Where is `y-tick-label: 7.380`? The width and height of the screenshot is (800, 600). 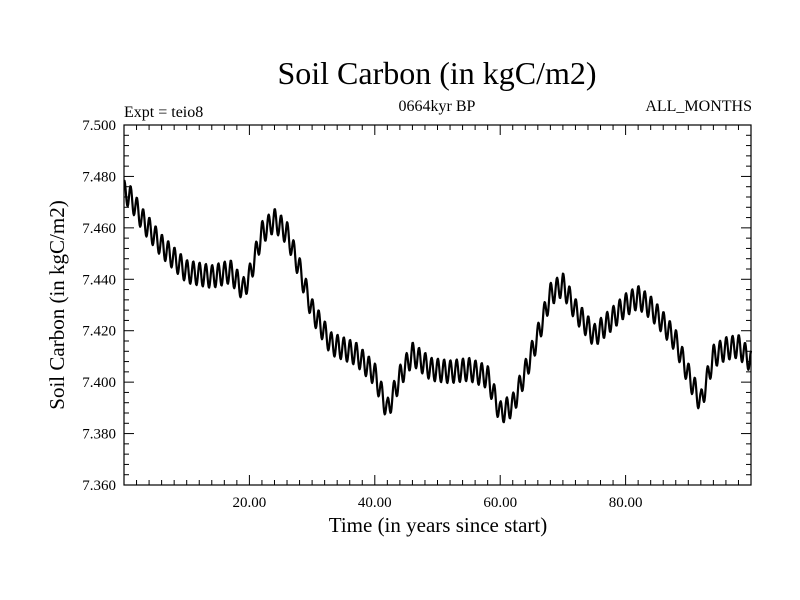 y-tick-label: 7.380 is located at coordinates (99, 435).